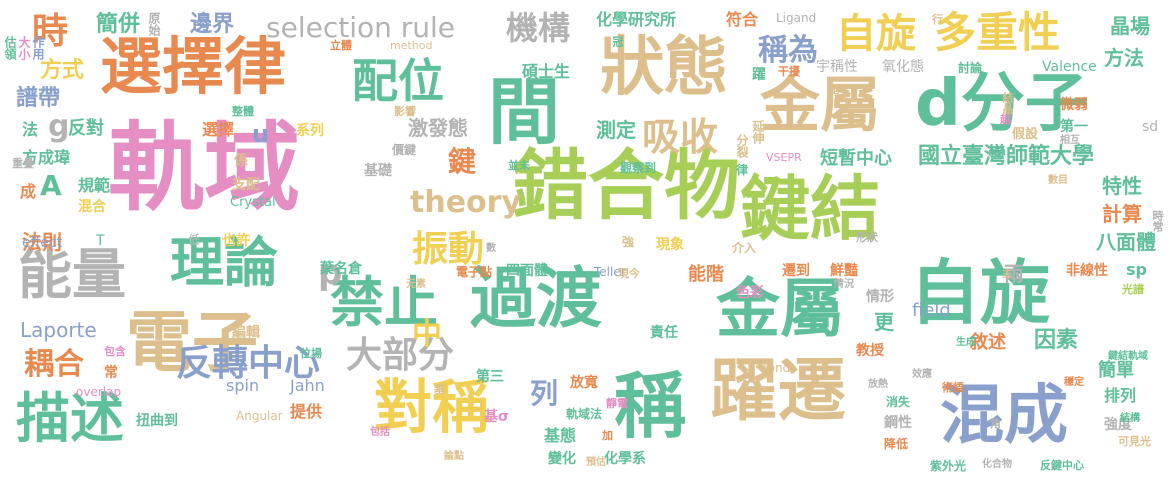 The image size is (1175, 482). I want to click on word: 角, so click(995, 423).